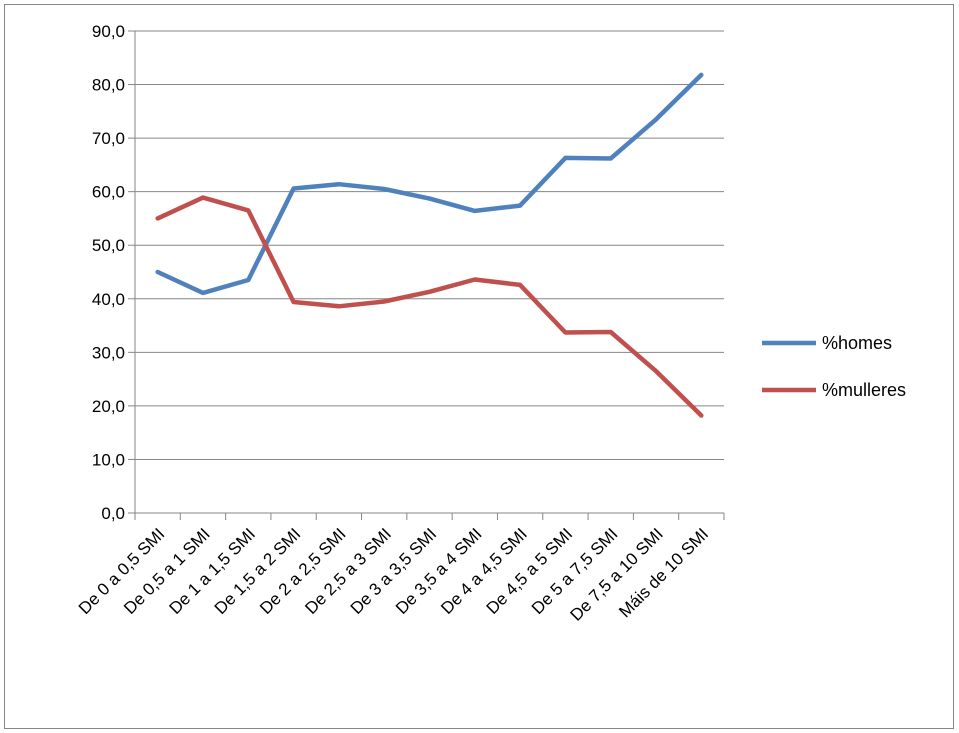  What do you see at coordinates (108, 459) in the screenshot?
I see `y-tick-label: 10,0` at bounding box center [108, 459].